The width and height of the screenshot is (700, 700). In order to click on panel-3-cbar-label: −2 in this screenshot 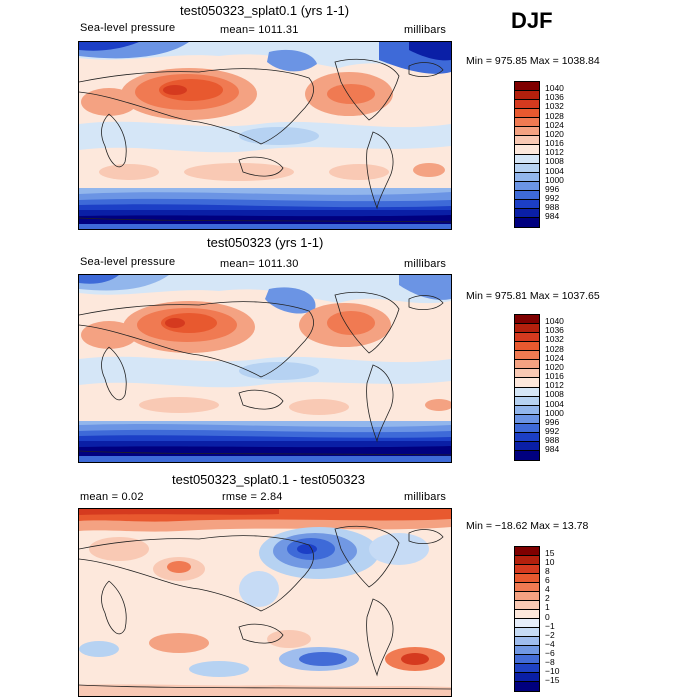, I will do `click(550, 635)`.